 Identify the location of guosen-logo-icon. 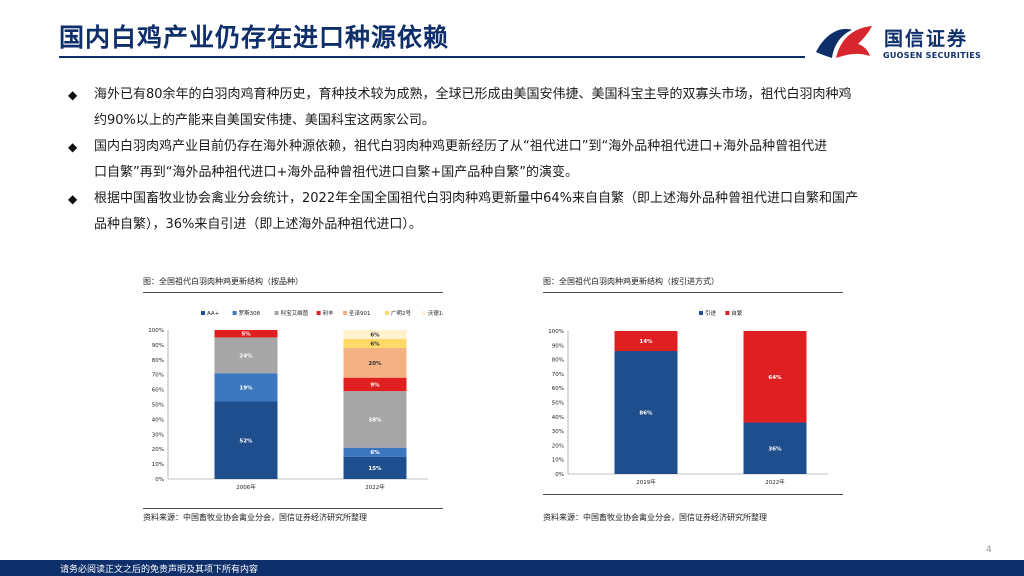
(844, 42).